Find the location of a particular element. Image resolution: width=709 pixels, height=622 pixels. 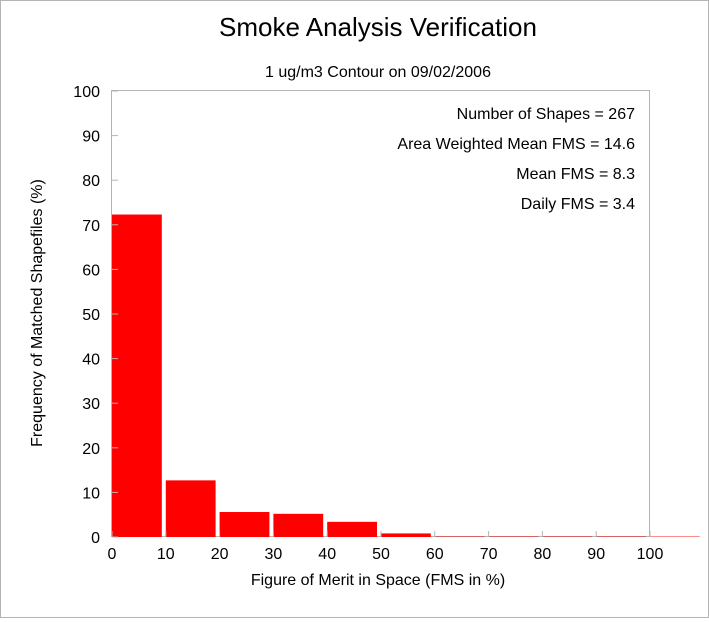

chart-subtitle: 1 ug/m3 Contour on 09/02/2006 is located at coordinates (378, 72).